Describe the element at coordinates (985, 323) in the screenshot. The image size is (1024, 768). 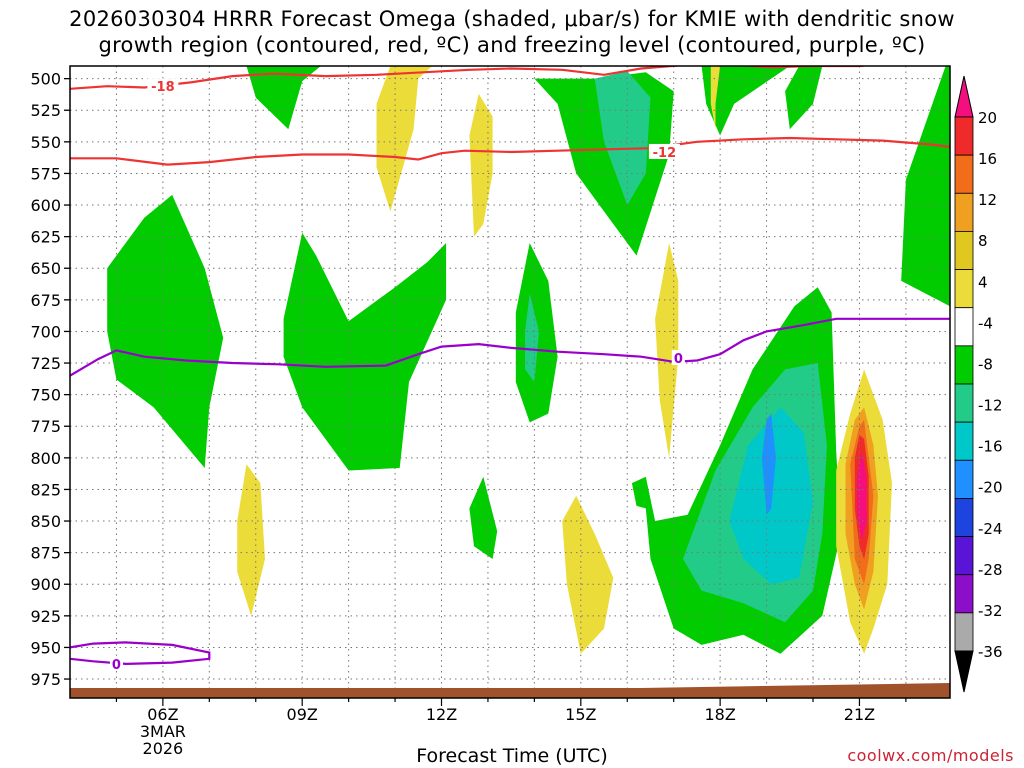
I see `colorbar-label-5: -4` at that location.